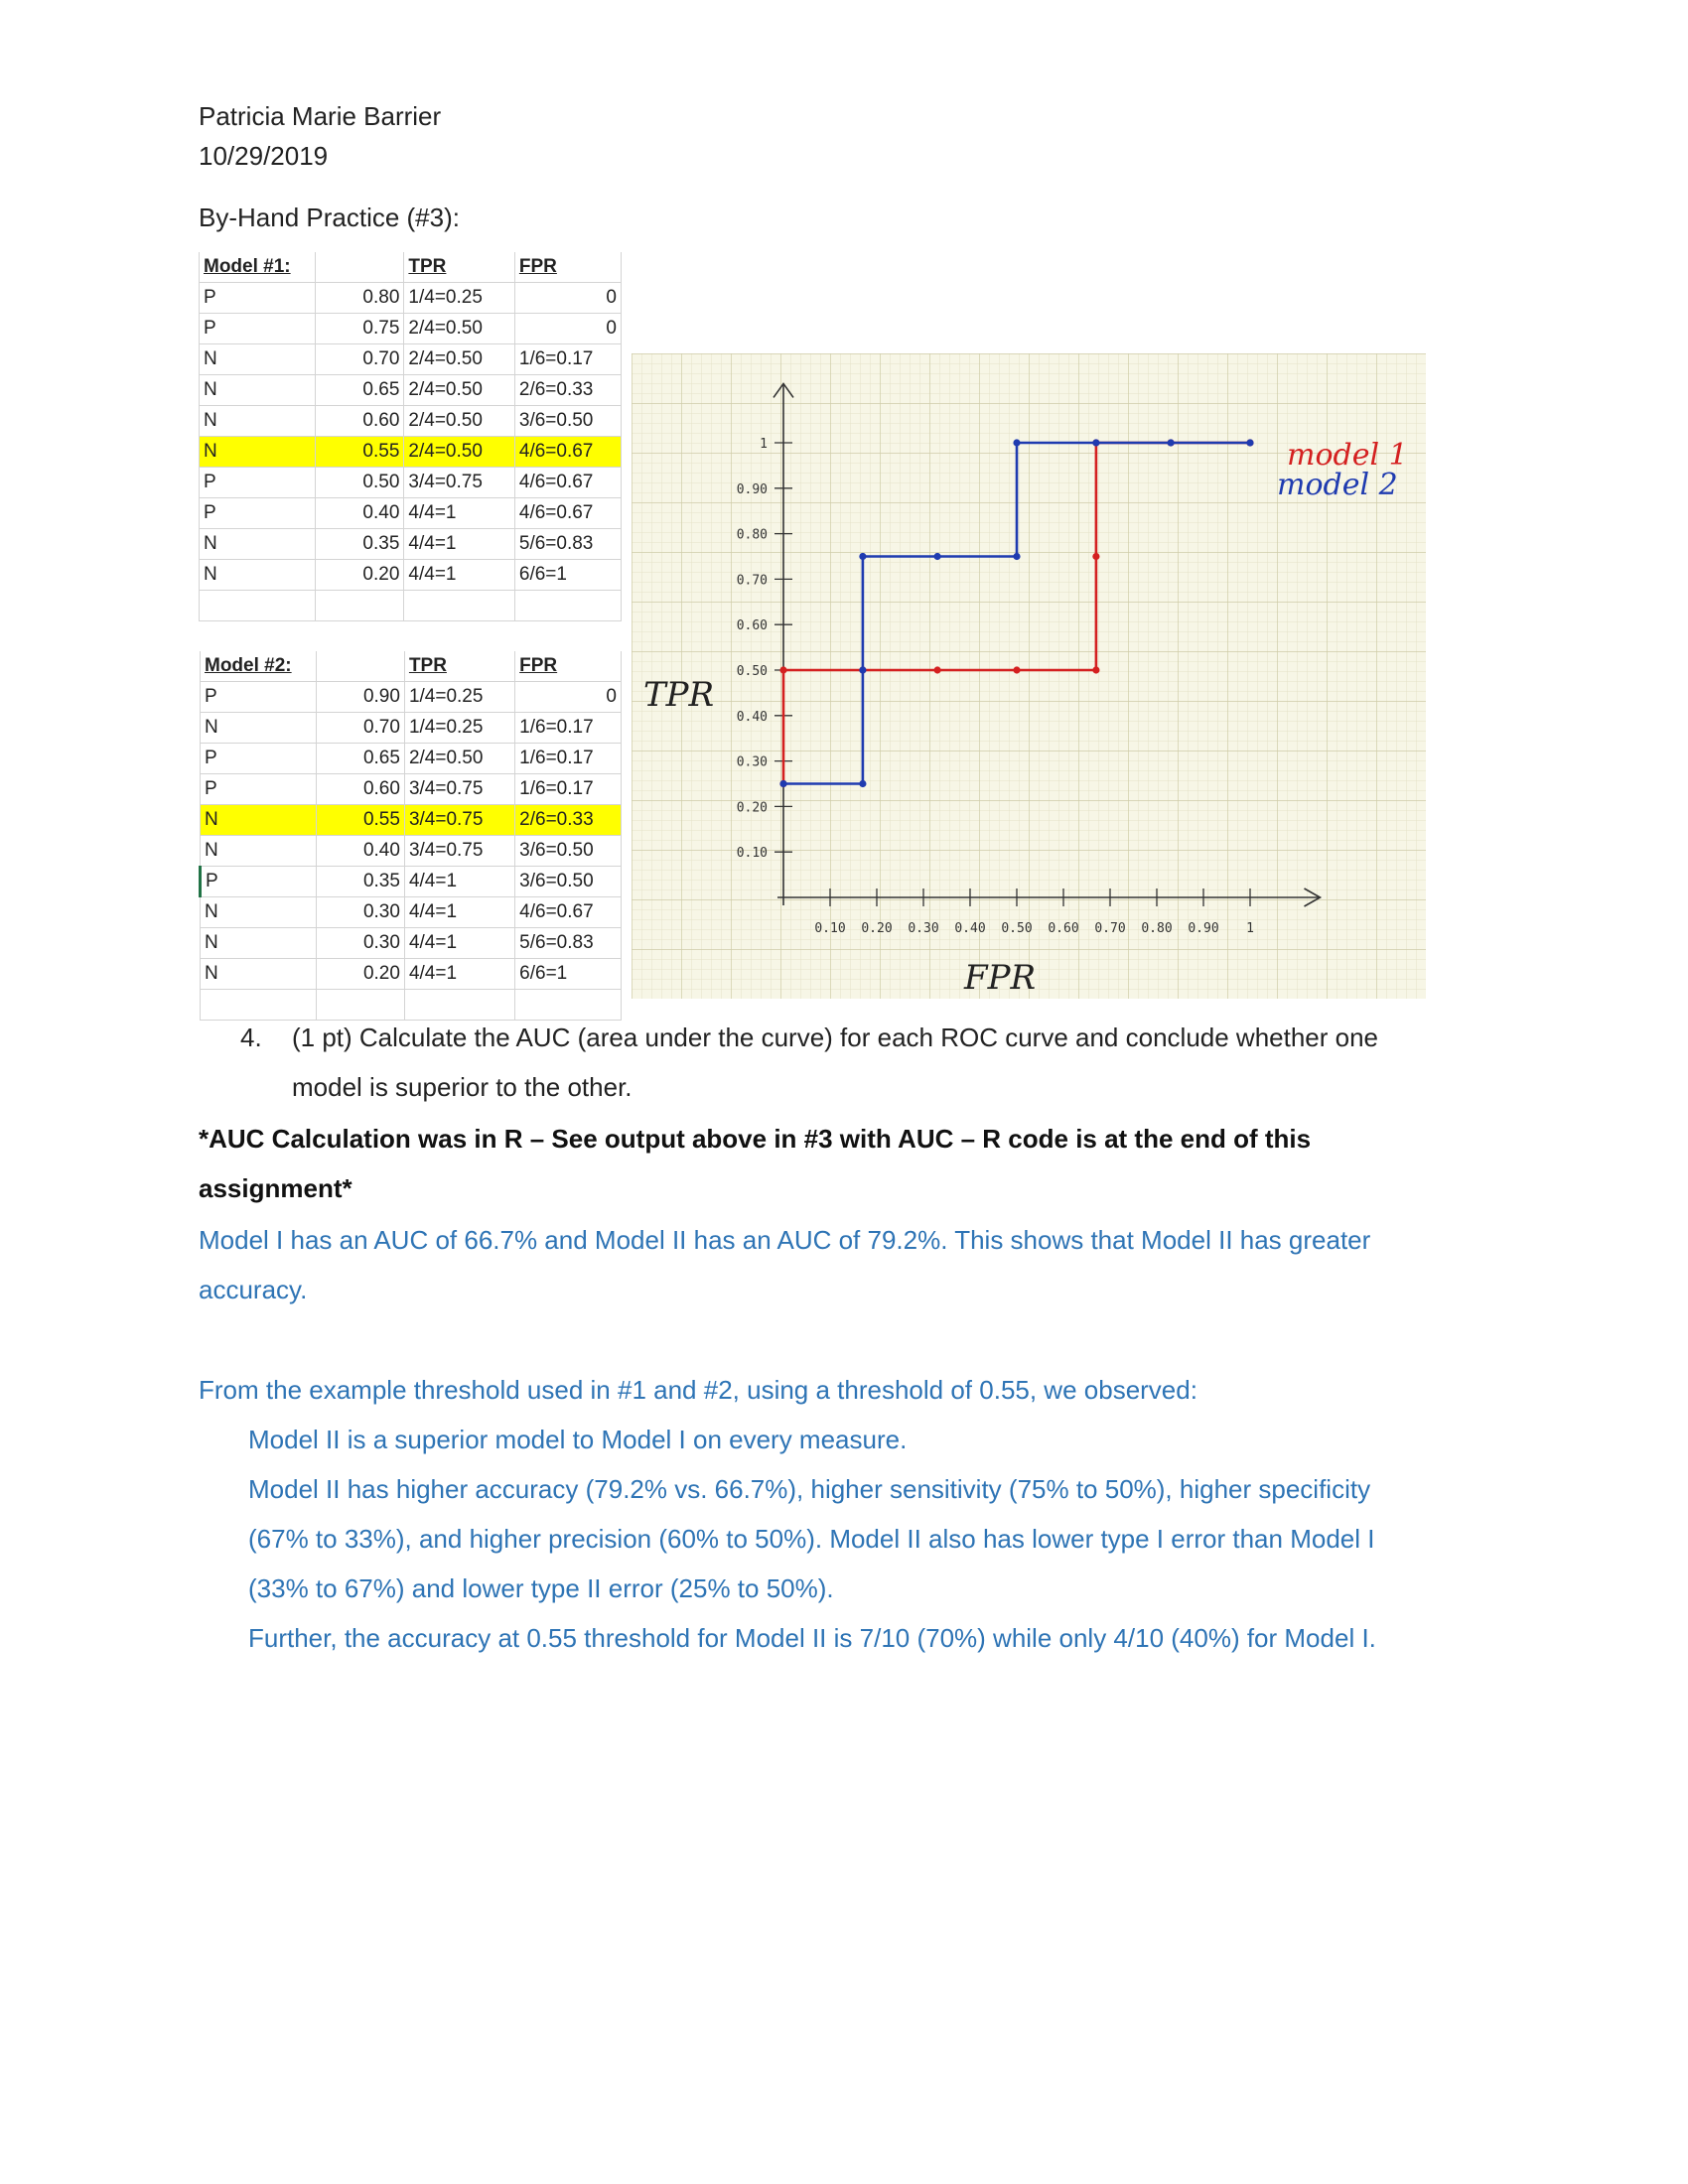 The width and height of the screenshot is (1688, 2184). I want to click on x-tick-label: 0.80, so click(1156, 928).